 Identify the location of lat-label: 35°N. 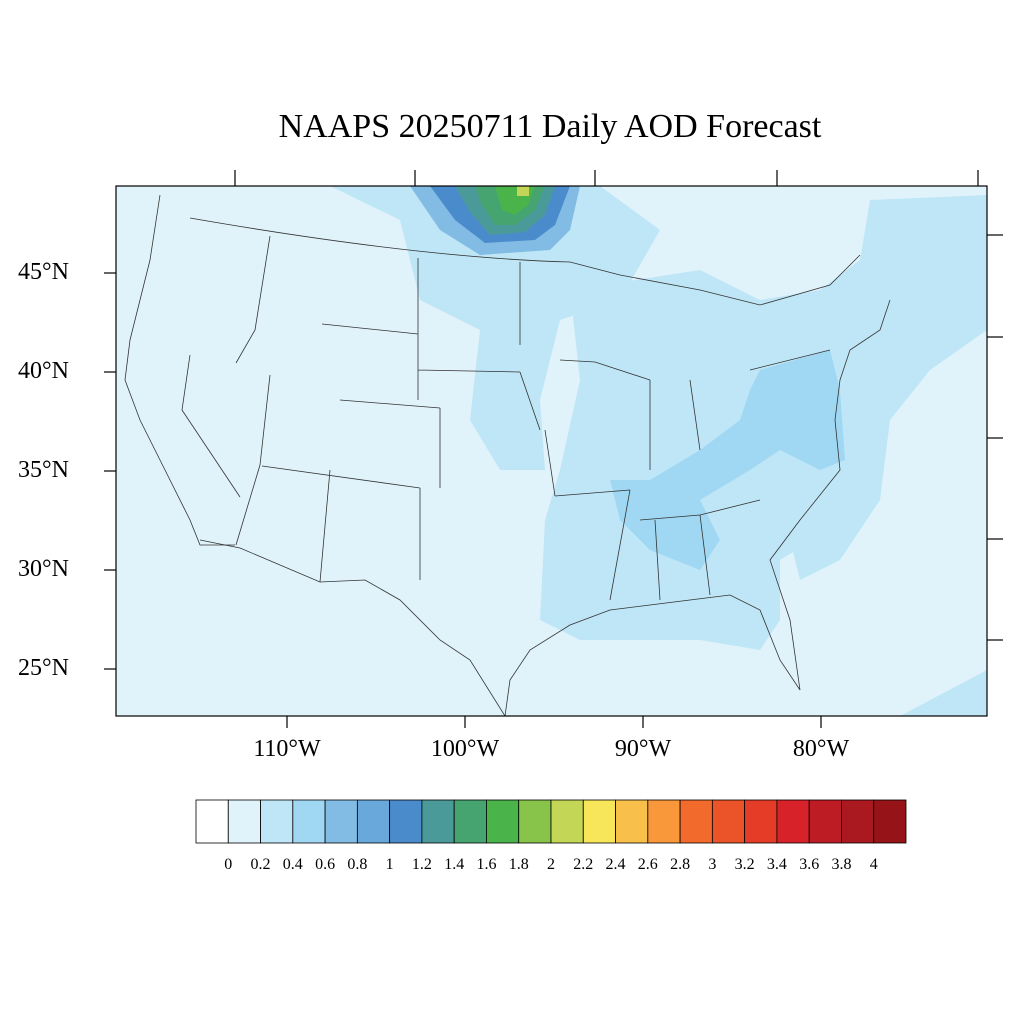
(43, 470).